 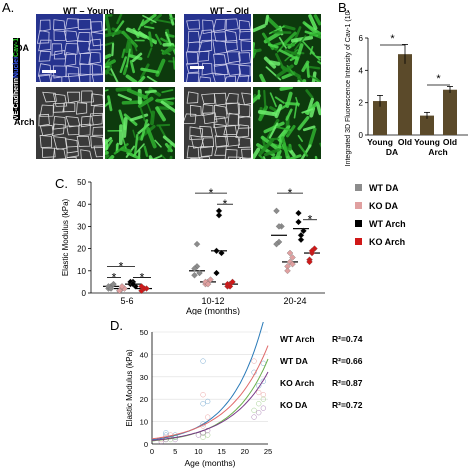 What do you see at coordinates (361, 38) in the screenshot?
I see `y-tick-label: 6` at bounding box center [361, 38].